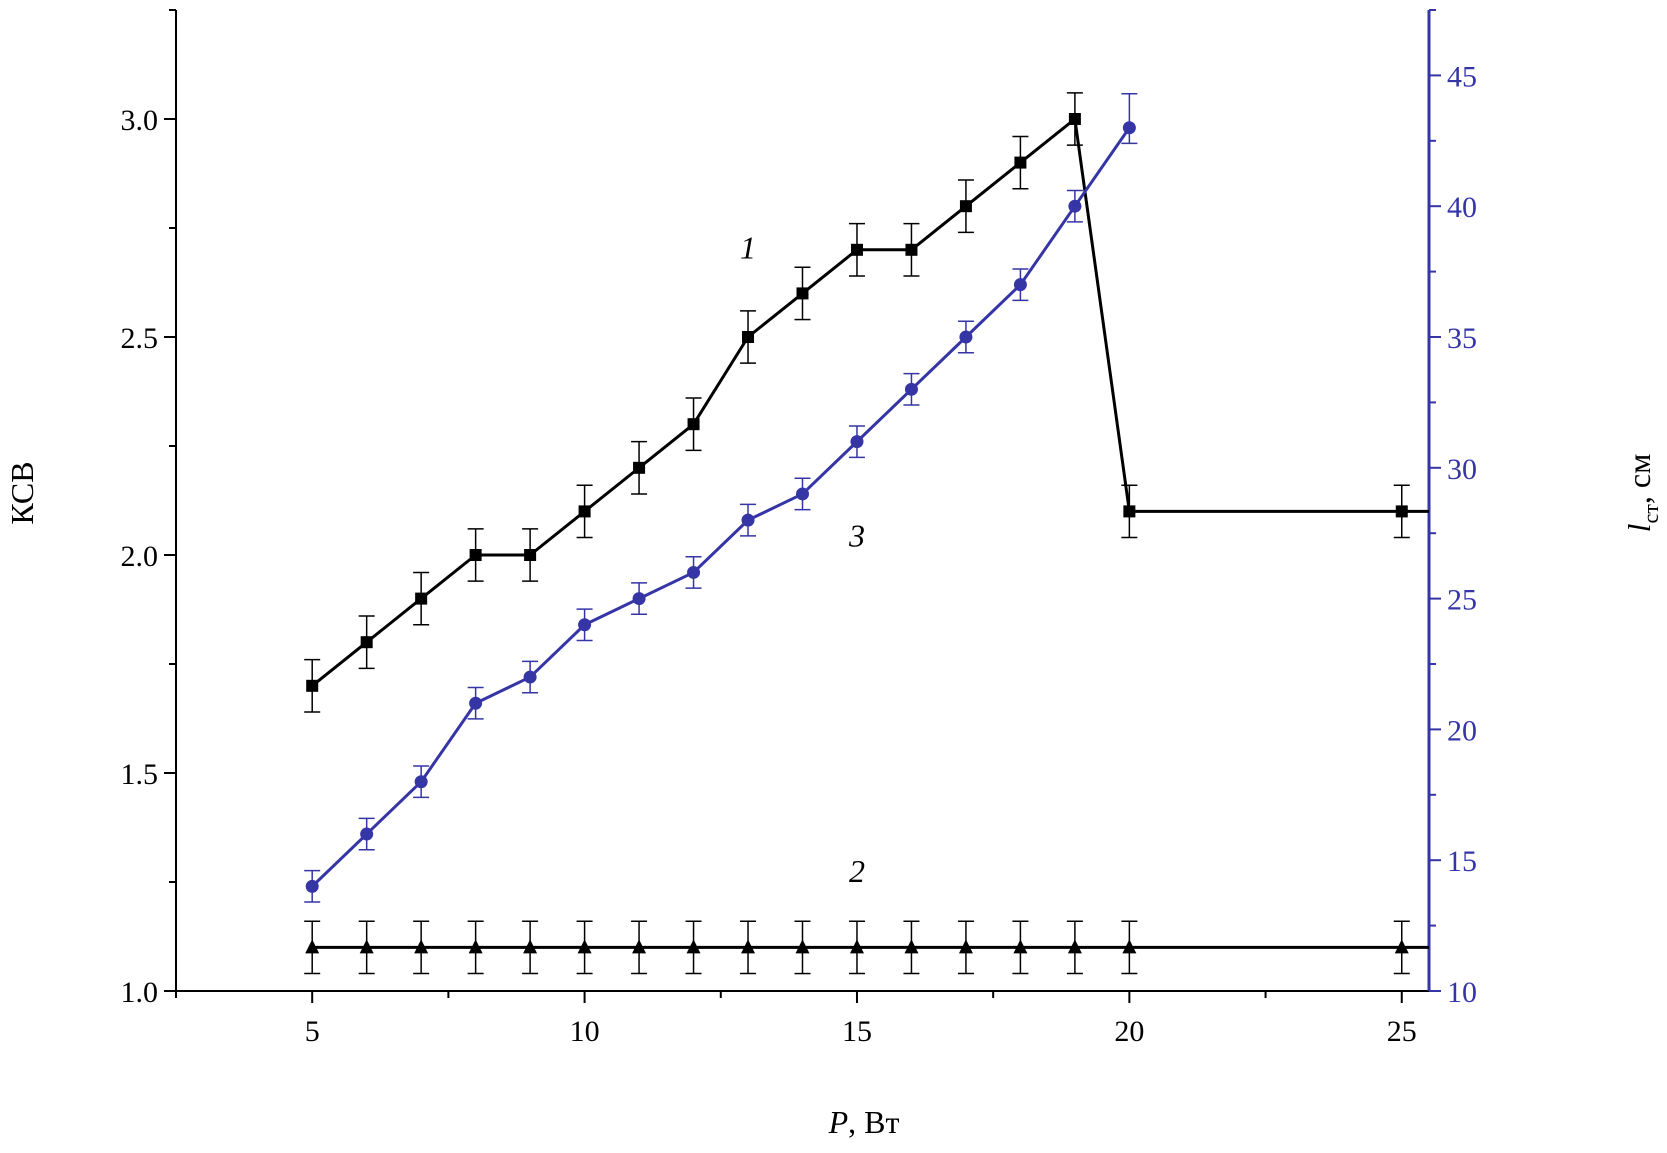  I want to click on labels-group: 1 3 2, so click(802, 559).